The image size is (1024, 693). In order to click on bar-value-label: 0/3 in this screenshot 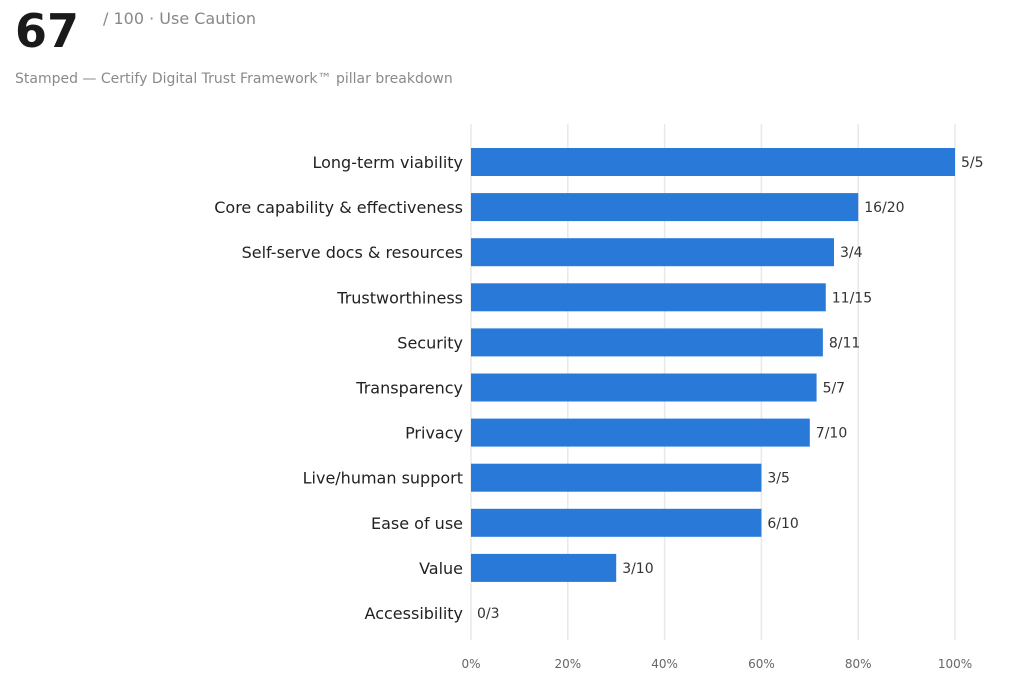, I will do `click(488, 614)`.